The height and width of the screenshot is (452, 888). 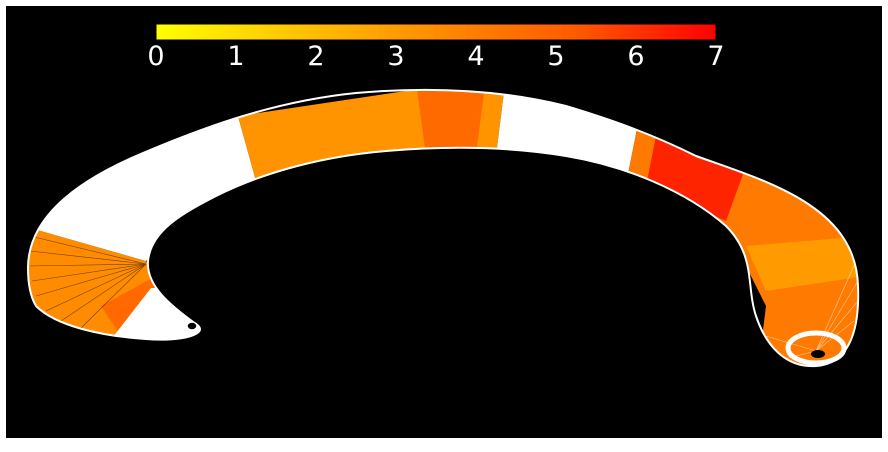 I want to click on right-end-dot, so click(x=818, y=354).